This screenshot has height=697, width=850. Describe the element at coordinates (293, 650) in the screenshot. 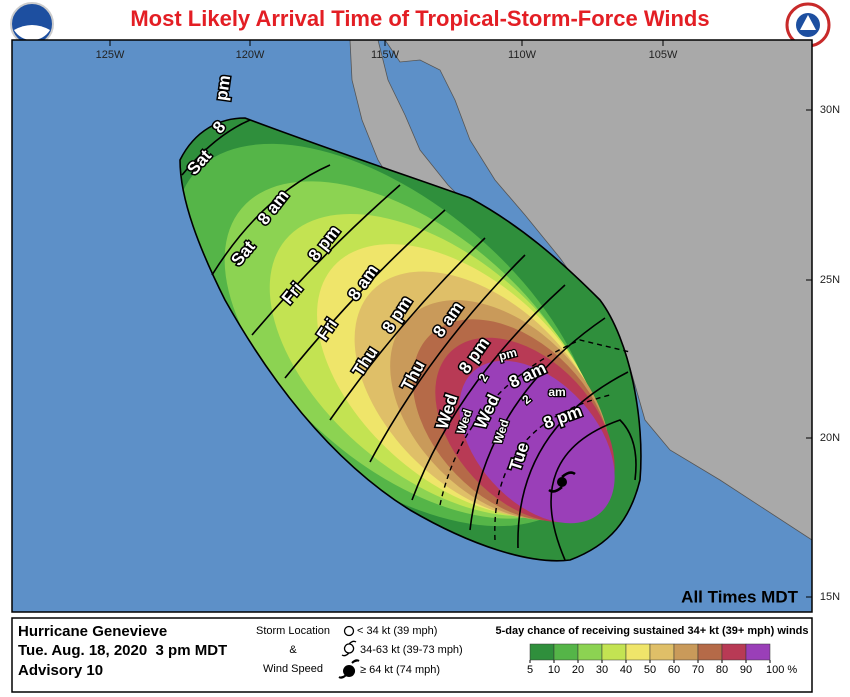

I see `symbol-title: &` at that location.